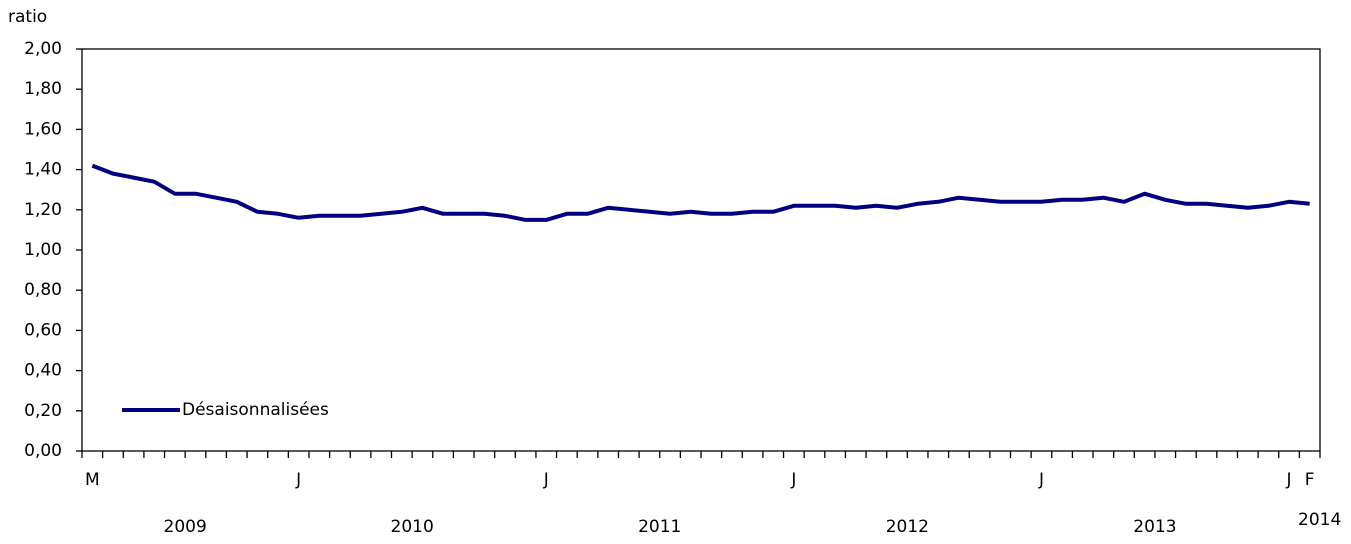  I want to click on year-label: 2013, so click(1154, 527).